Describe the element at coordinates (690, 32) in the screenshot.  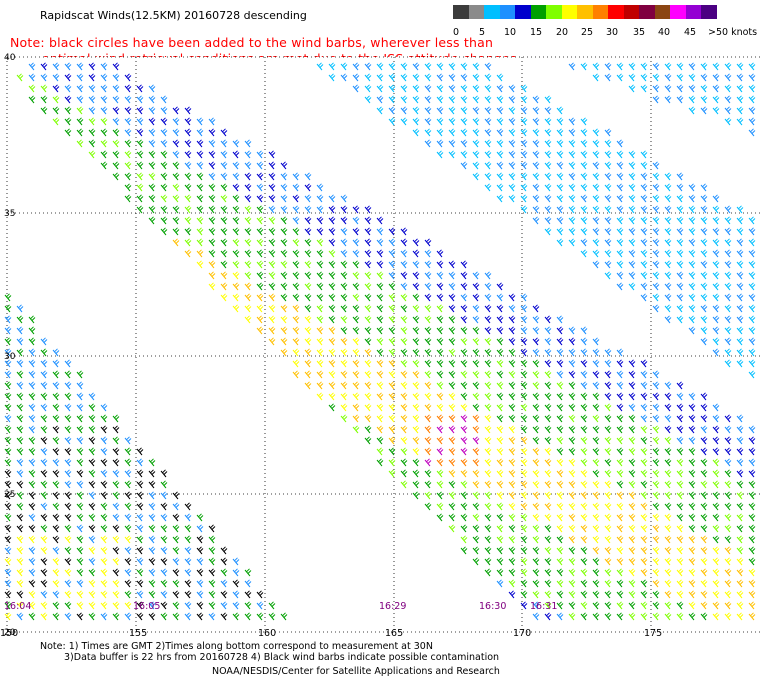
I see `legend-label: 45` at that location.